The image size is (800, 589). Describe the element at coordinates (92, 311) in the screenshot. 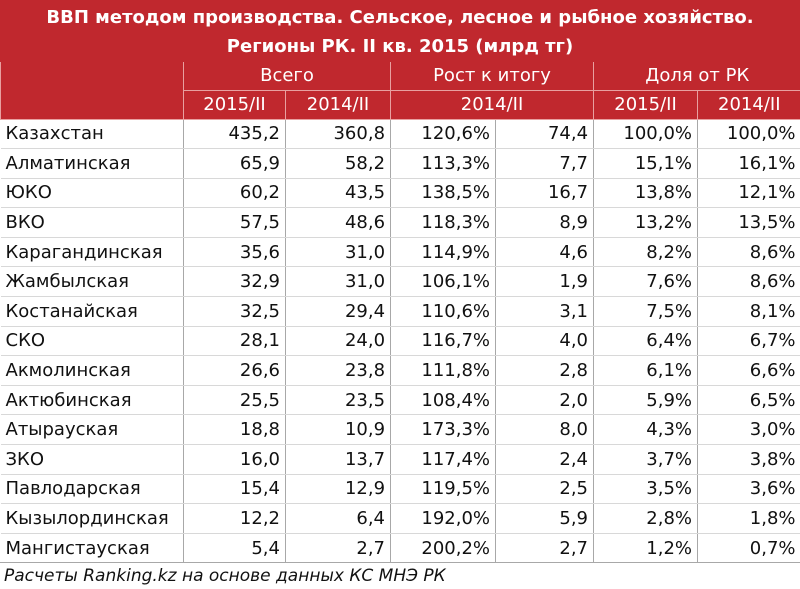

I see `region-name: Костанайская` at that location.